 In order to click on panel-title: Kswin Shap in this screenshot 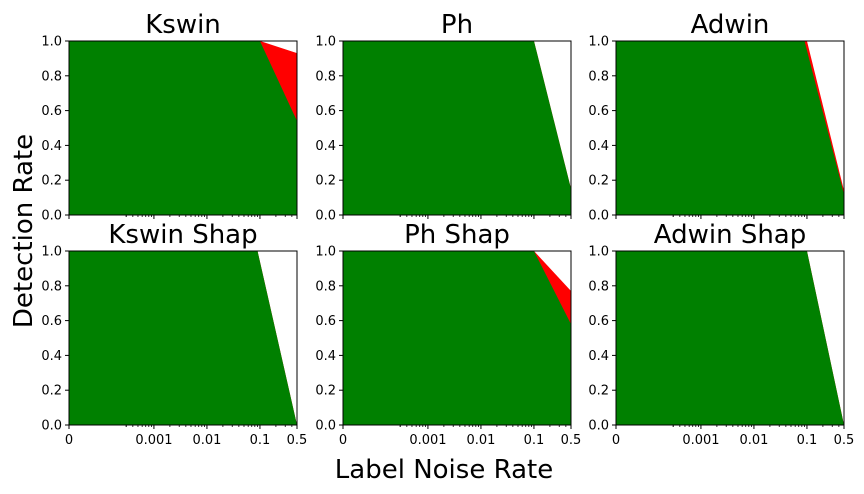, I will do `click(182, 235)`.